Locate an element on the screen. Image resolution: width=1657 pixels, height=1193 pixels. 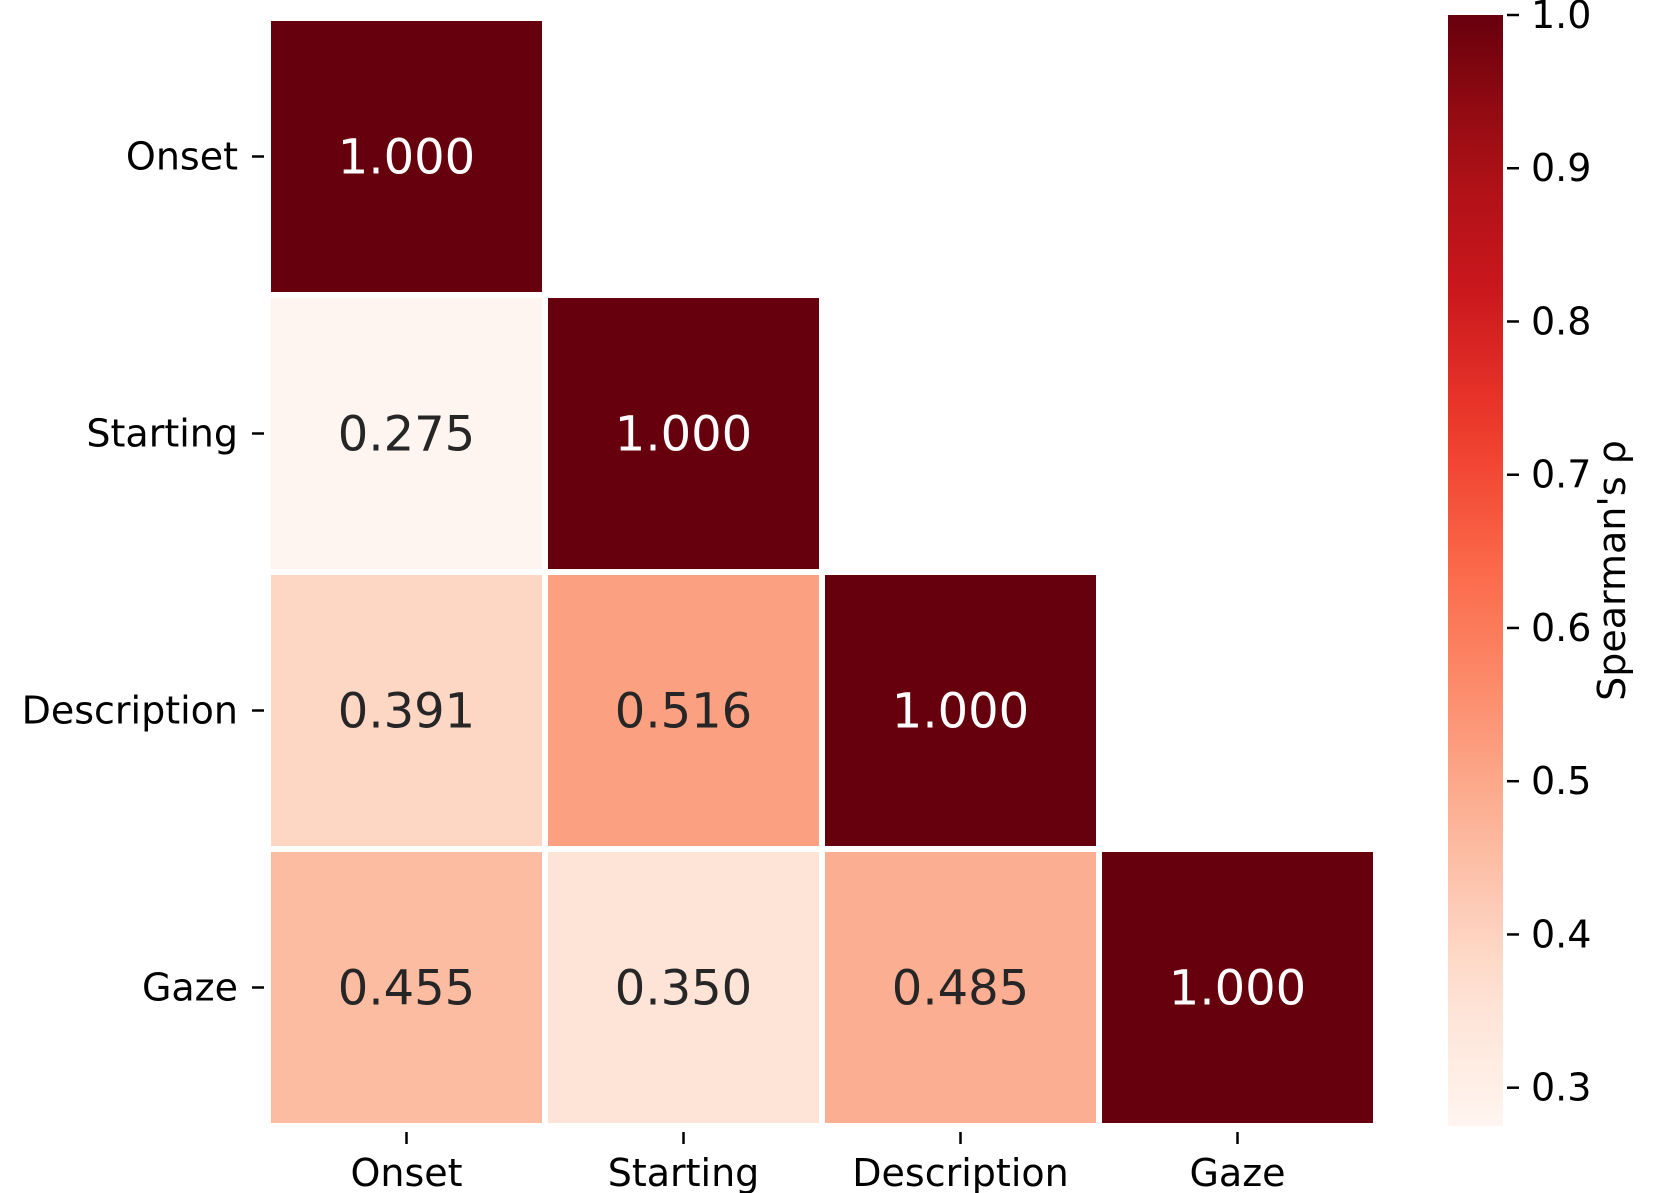
colorbar-gradient is located at coordinates (1475, 570).